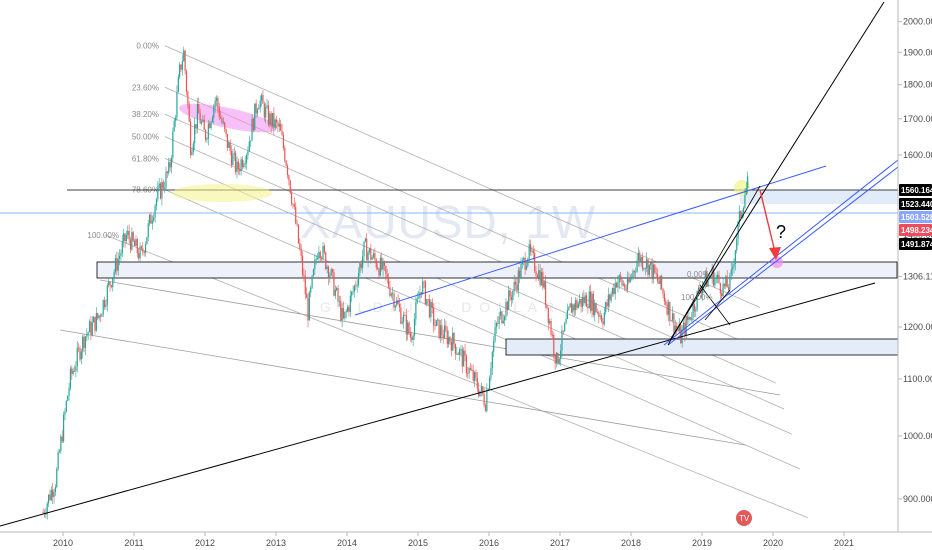 This screenshot has width=932, height=550. I want to click on price-tag-box, so click(915, 190).